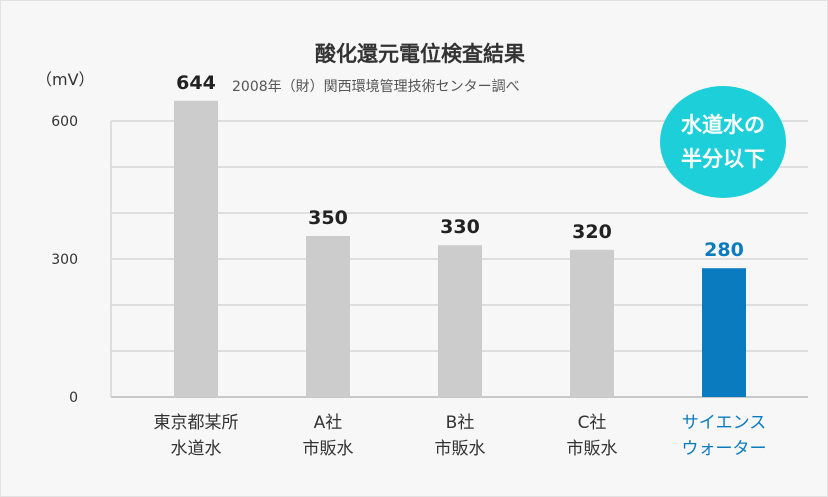  I want to click on chart-title: 酸化還元電位検査結果, so click(420, 54).